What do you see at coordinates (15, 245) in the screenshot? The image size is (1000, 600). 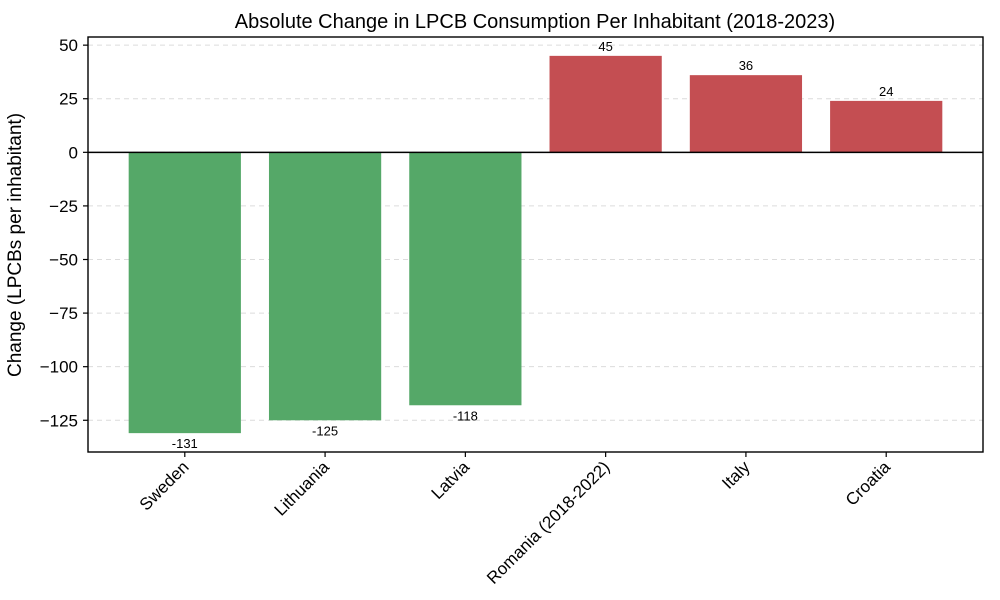 I see `y-axis-title: Change (LPCBs per inhabitant)` at bounding box center [15, 245].